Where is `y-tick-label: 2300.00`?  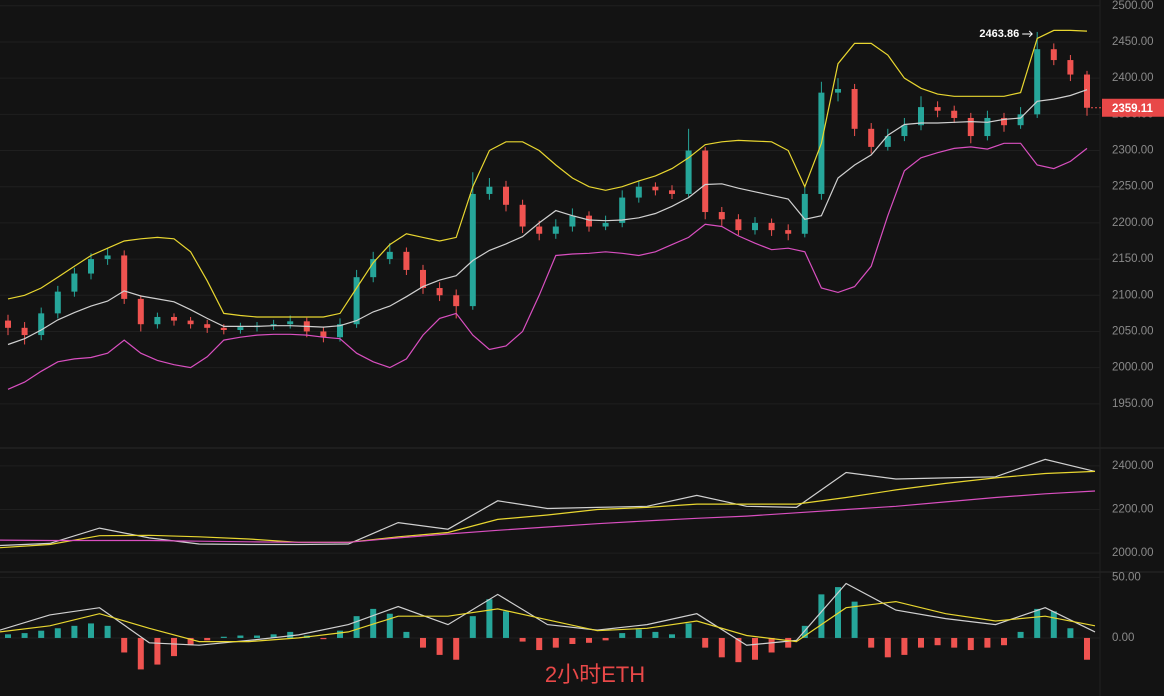 y-tick-label: 2300.00 is located at coordinates (1133, 151).